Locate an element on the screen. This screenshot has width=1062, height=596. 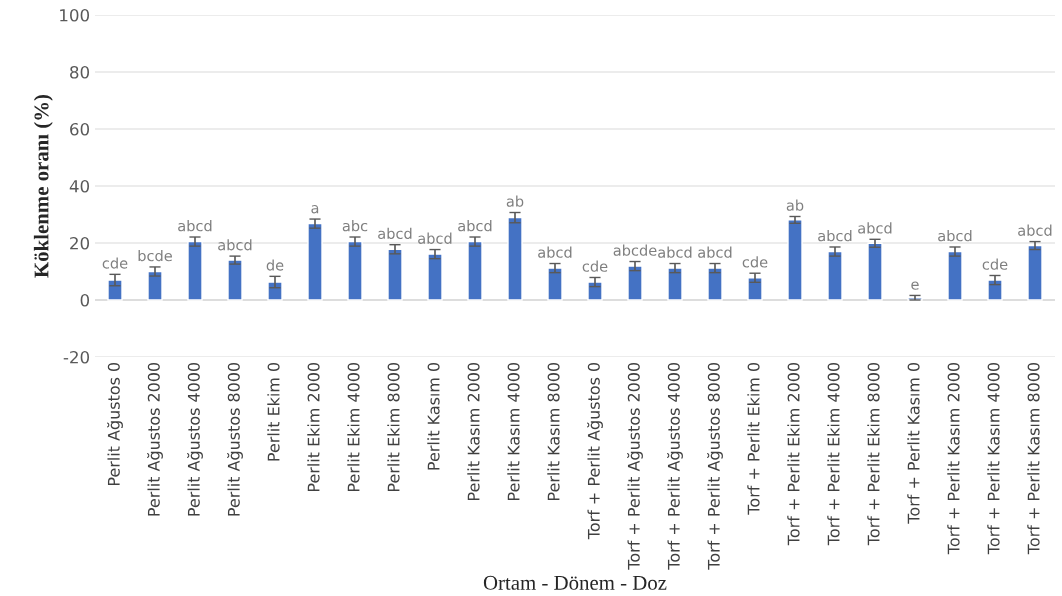
x-tick-label: Torf + Perlit Kasım 2000 is located at coordinates (953, 458).